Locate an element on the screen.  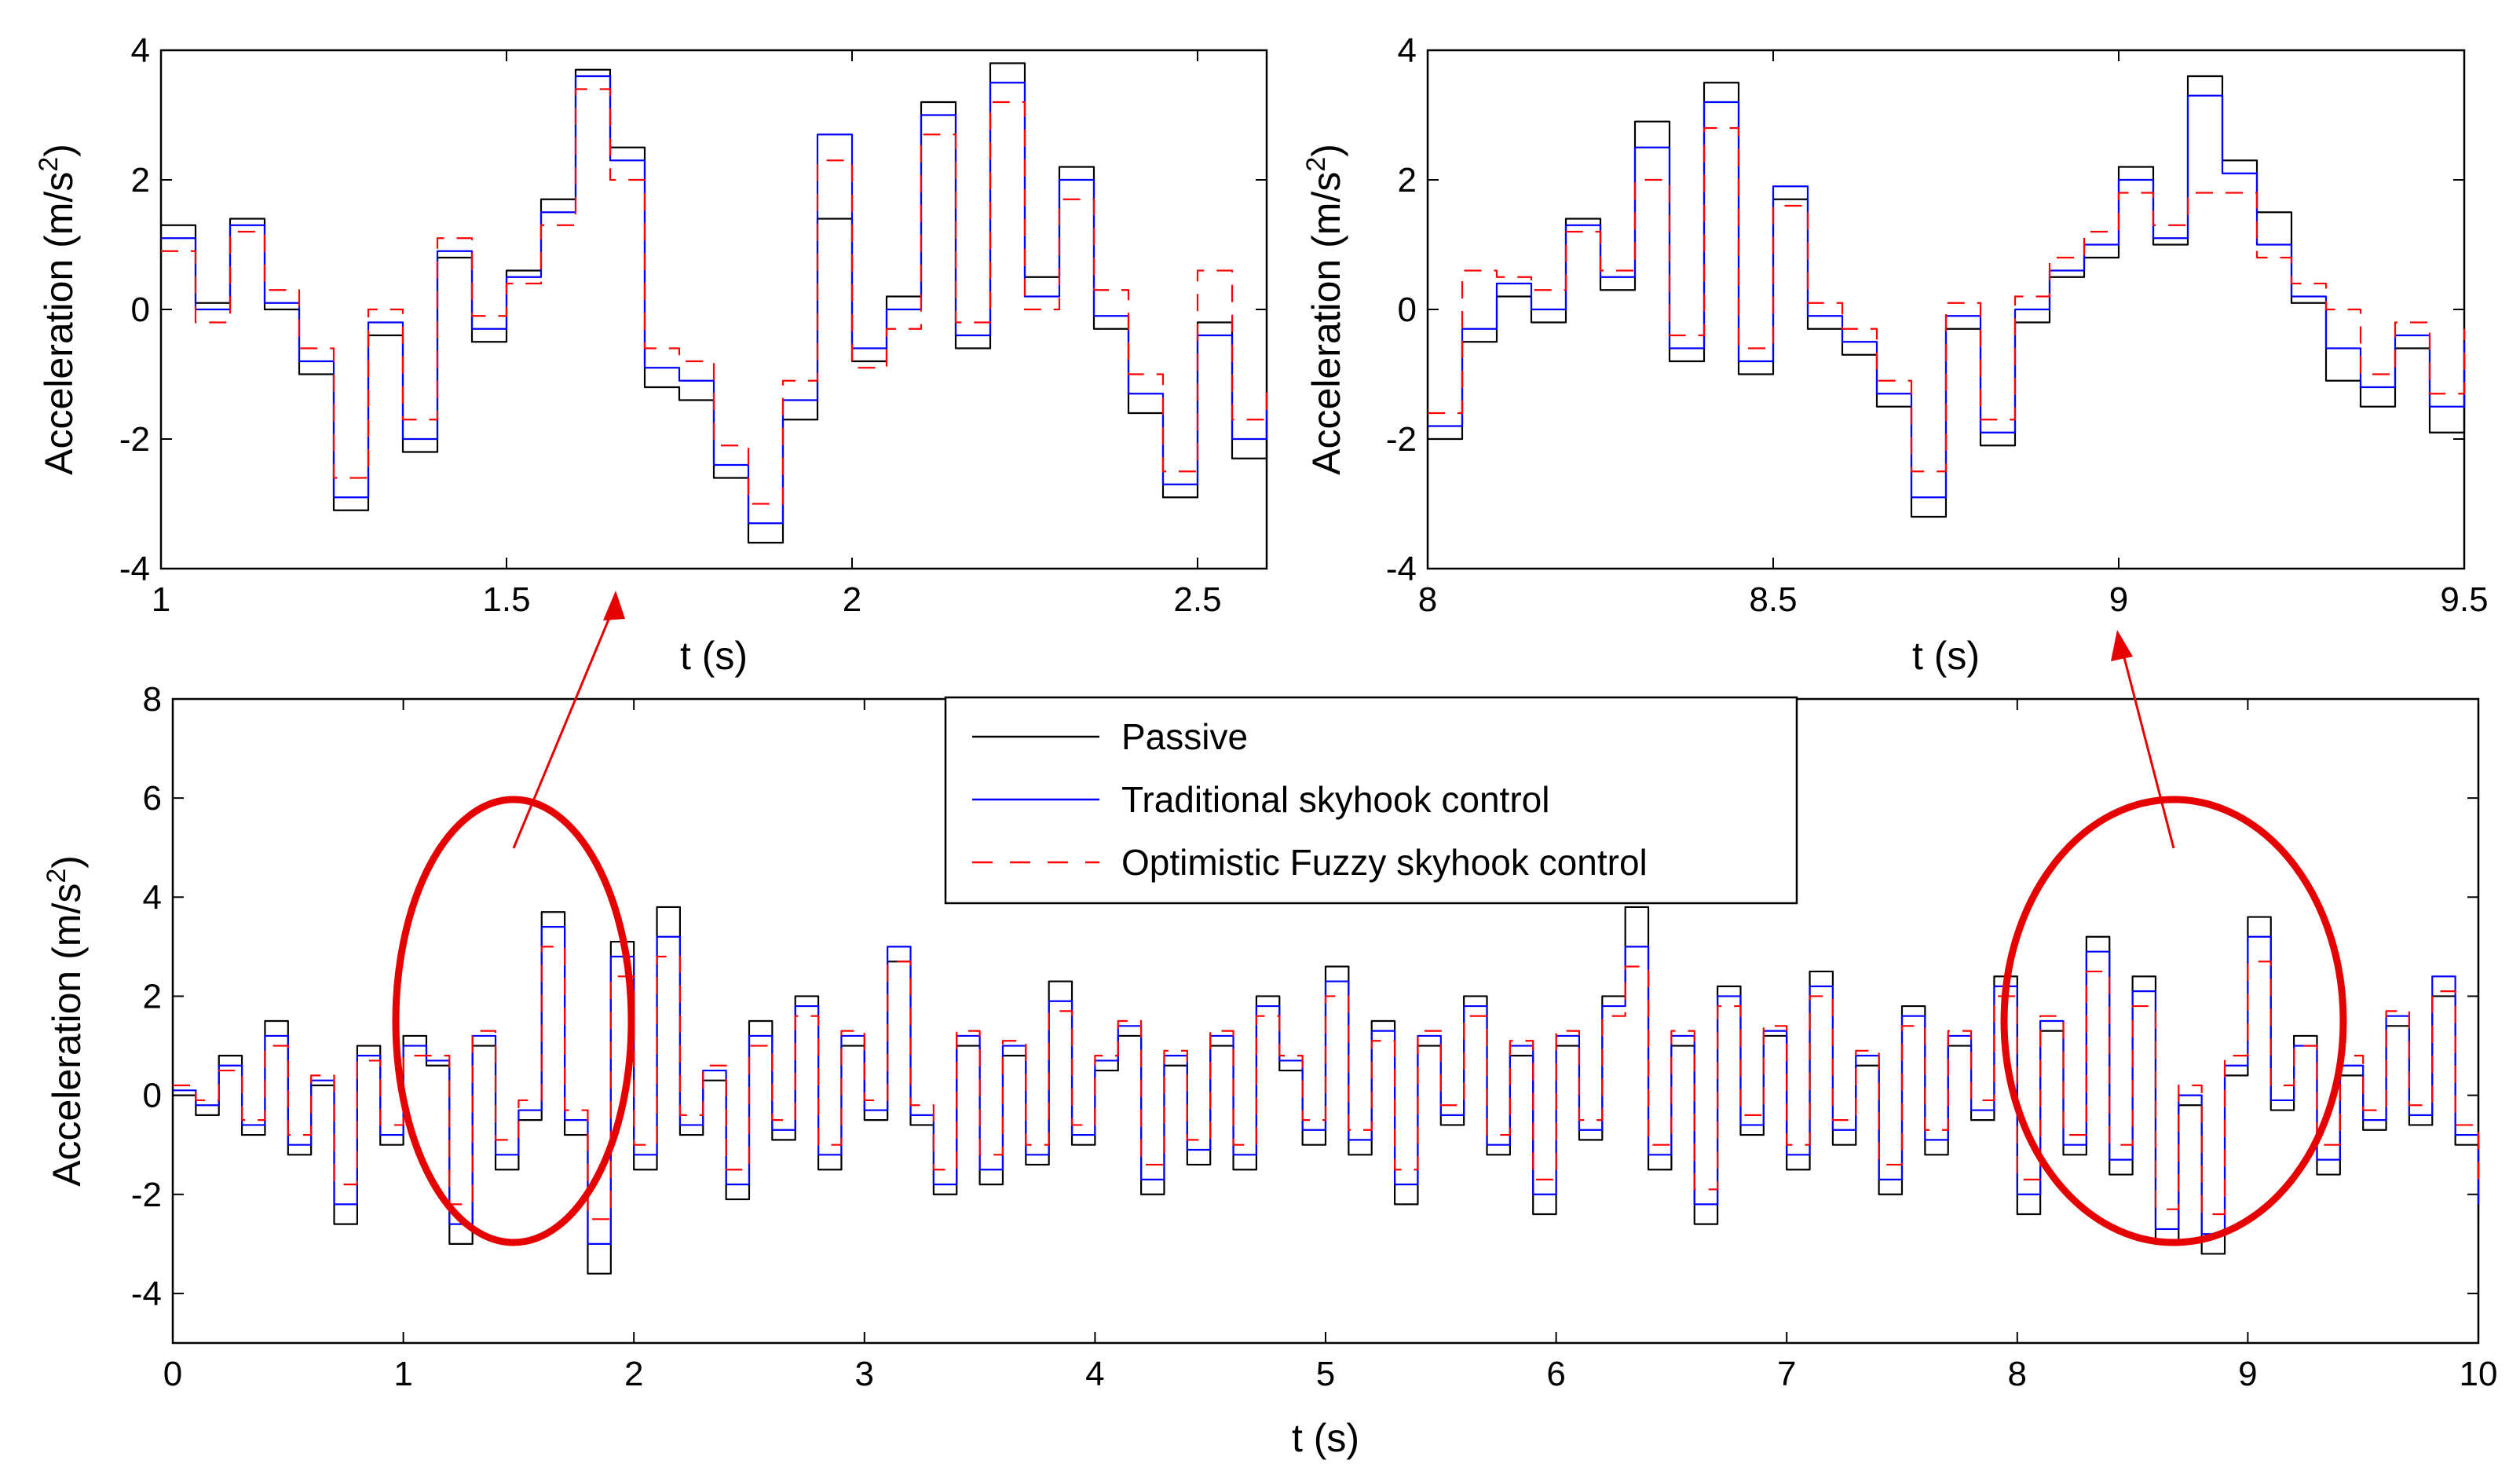
zoom-left-xtick-label: 2 is located at coordinates (852, 599).